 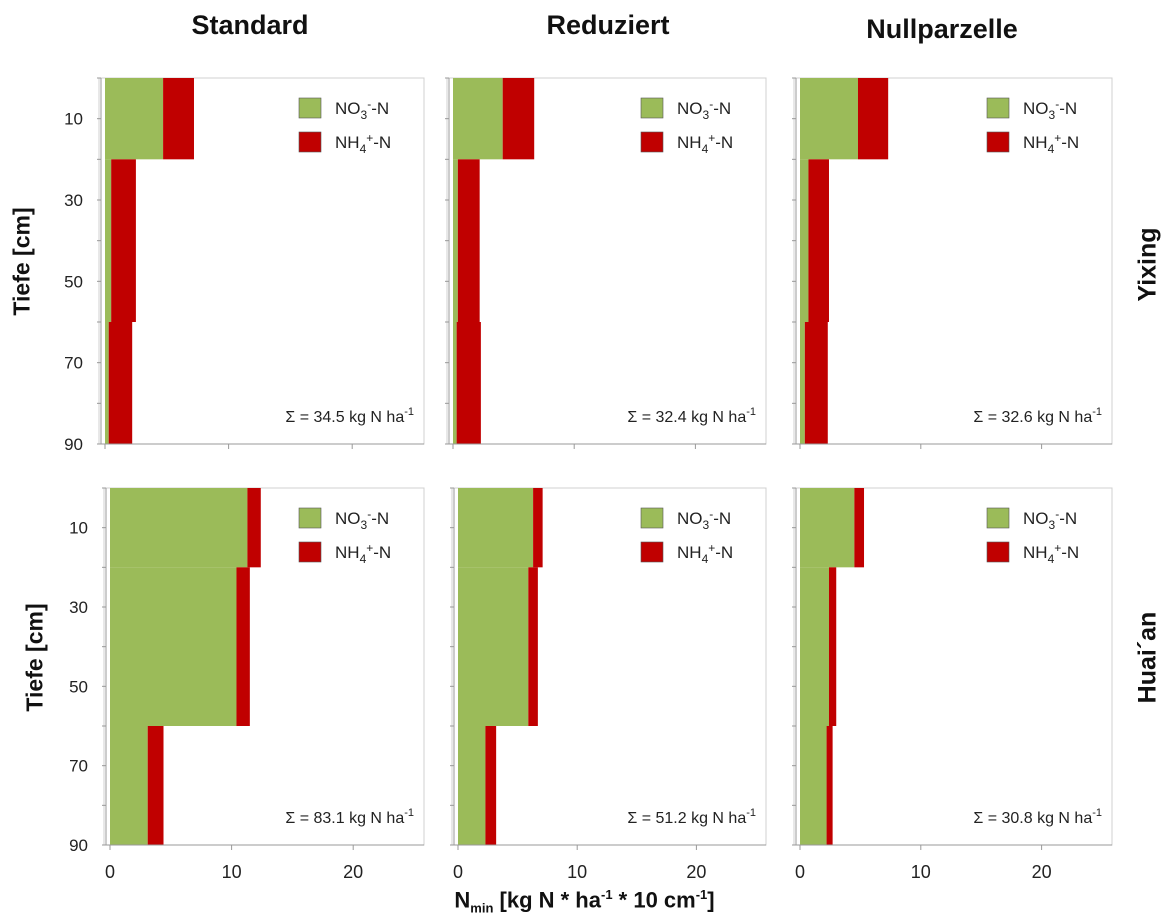 I want to click on panel-huaian-reduziert: 0 10 20 NO3--N NH4+-N Σ = 51.2 kg N ha-1, so click(x=608, y=684).